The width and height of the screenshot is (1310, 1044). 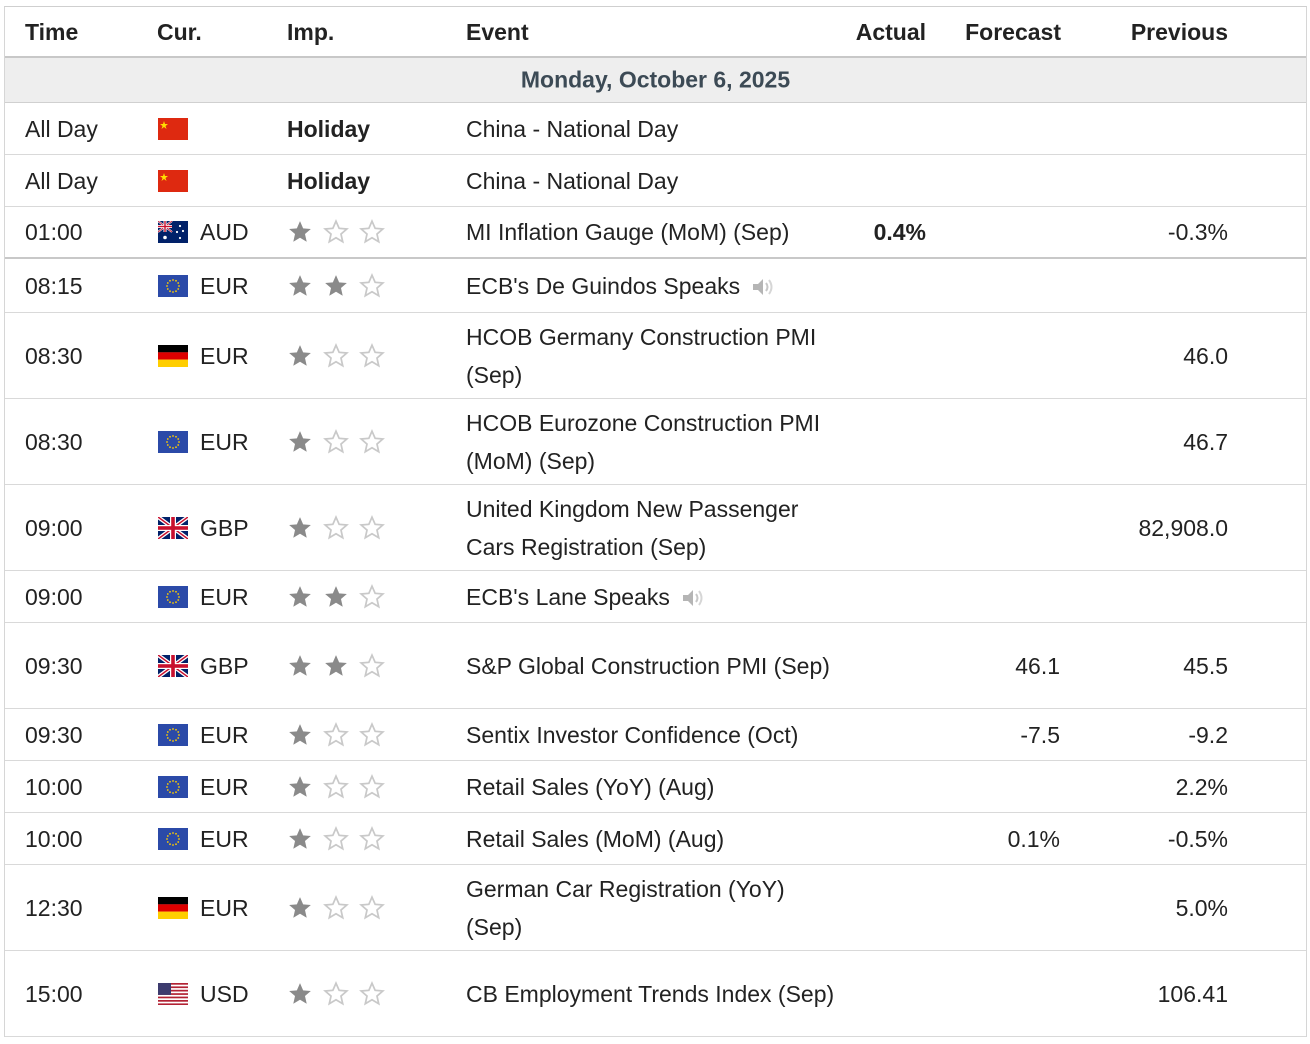 What do you see at coordinates (311, 31) in the screenshot?
I see `header-importance: Imp.` at bounding box center [311, 31].